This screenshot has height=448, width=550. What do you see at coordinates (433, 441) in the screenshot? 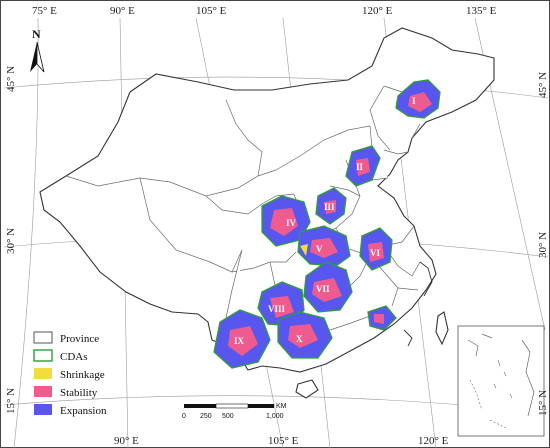
I see `lon-label-bottom-120: 120° E` at bounding box center [433, 441].